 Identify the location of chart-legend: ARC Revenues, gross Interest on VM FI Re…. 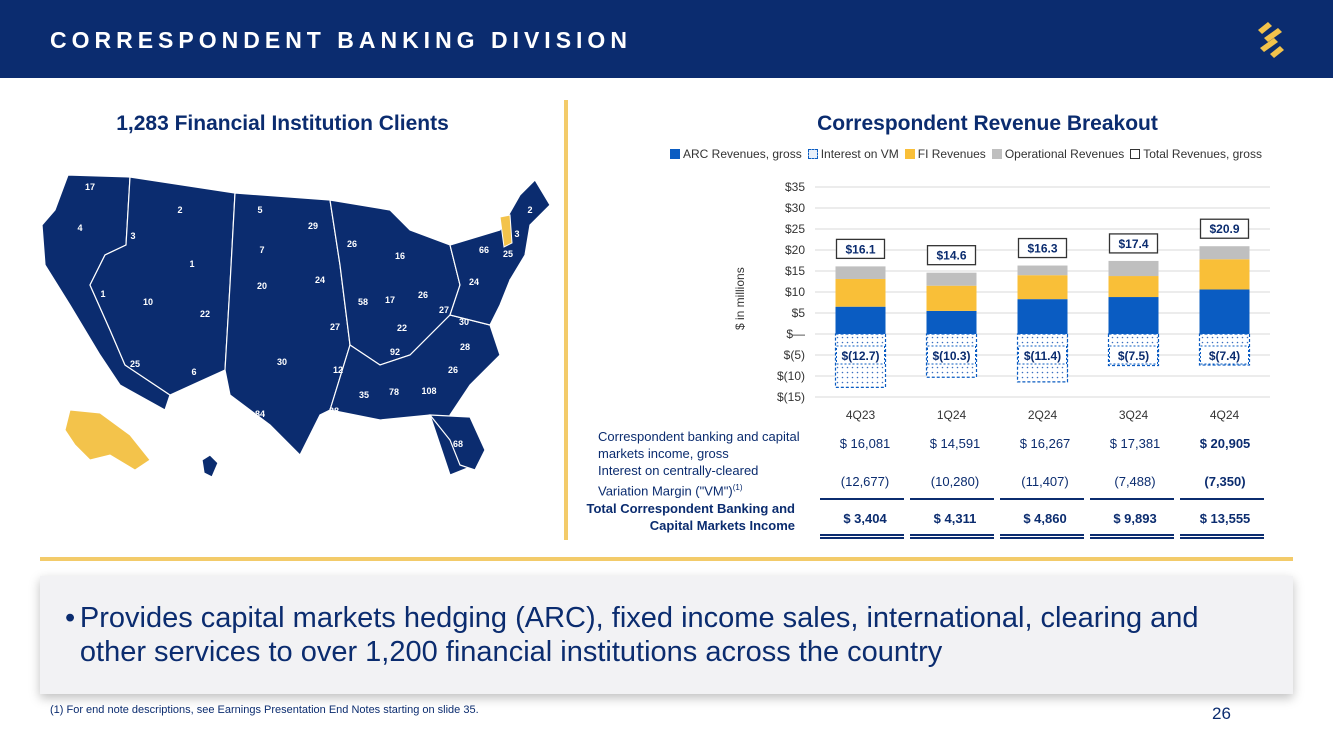
(980, 154).